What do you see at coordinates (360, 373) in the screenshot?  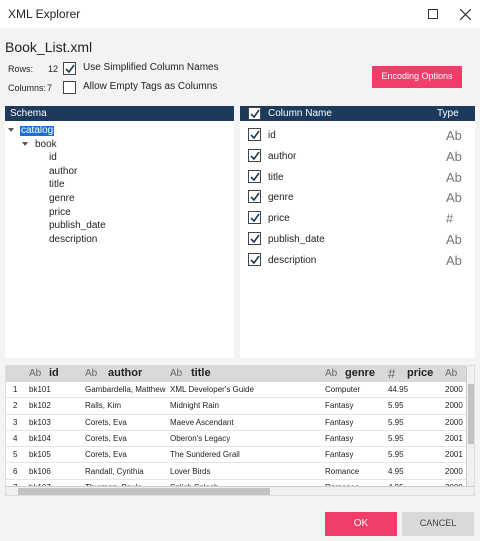 I see `column-header: genre` at bounding box center [360, 373].